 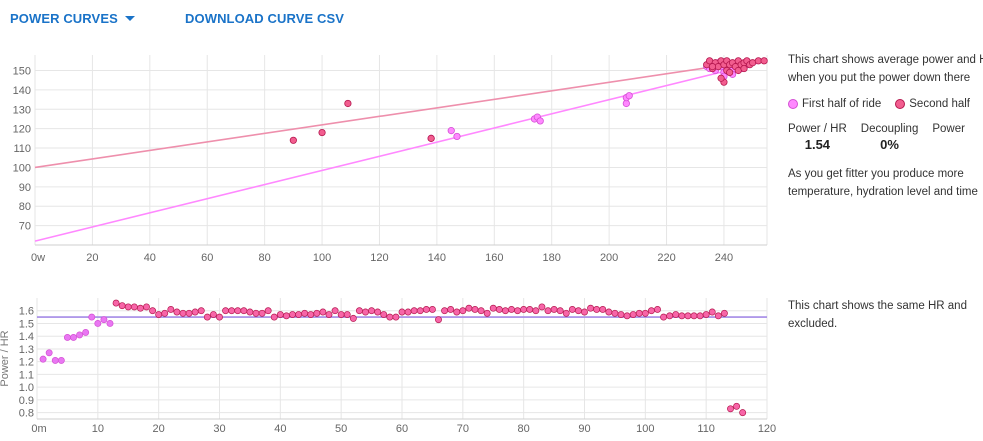 I want to click on x-tick-label: 60, so click(x=207, y=258).